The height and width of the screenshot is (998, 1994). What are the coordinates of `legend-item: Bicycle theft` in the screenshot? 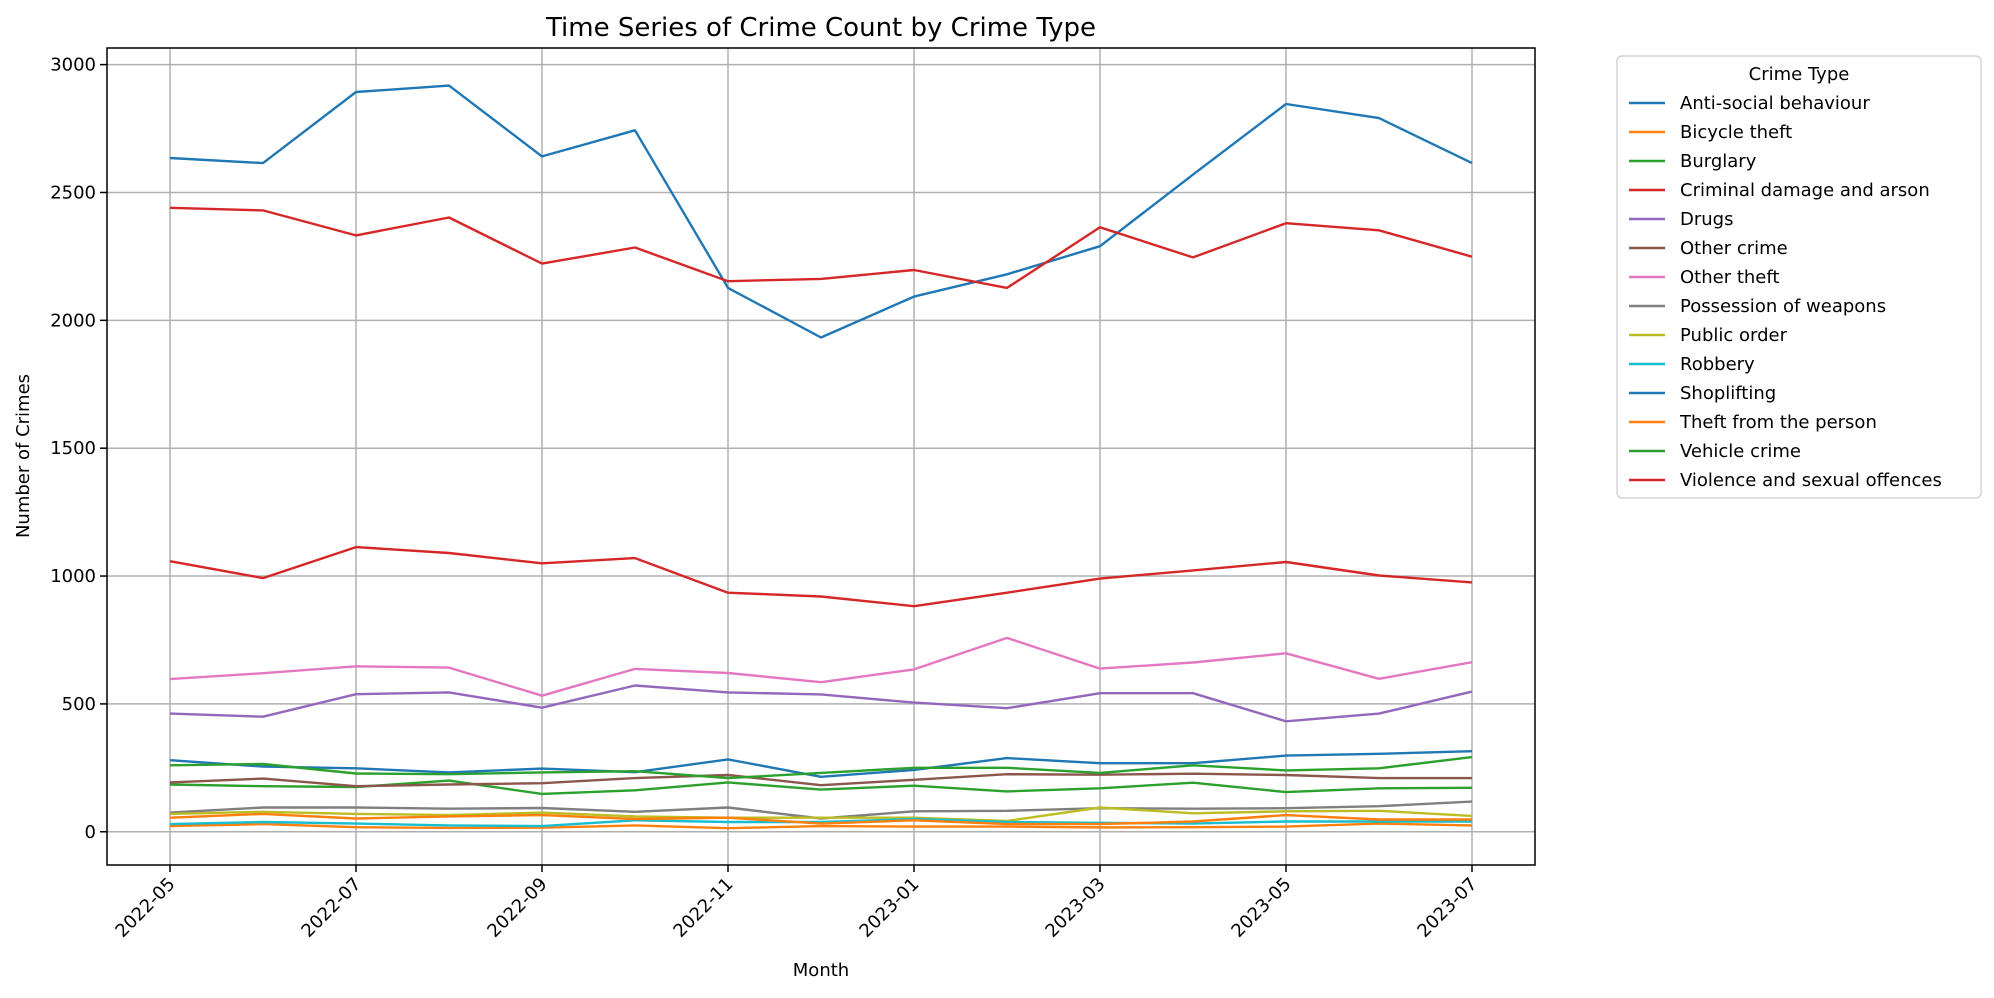 It's located at (1710, 132).